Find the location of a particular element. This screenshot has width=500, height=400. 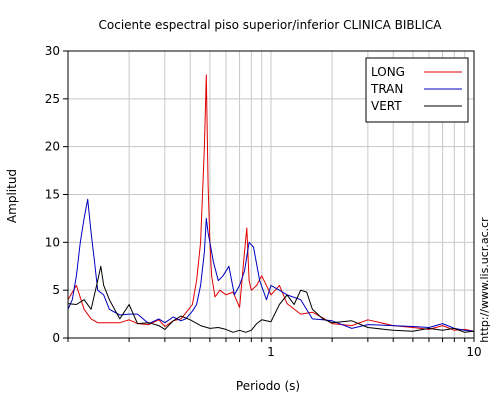

y-axis-label: Amplitud is located at coordinates (12, 196).